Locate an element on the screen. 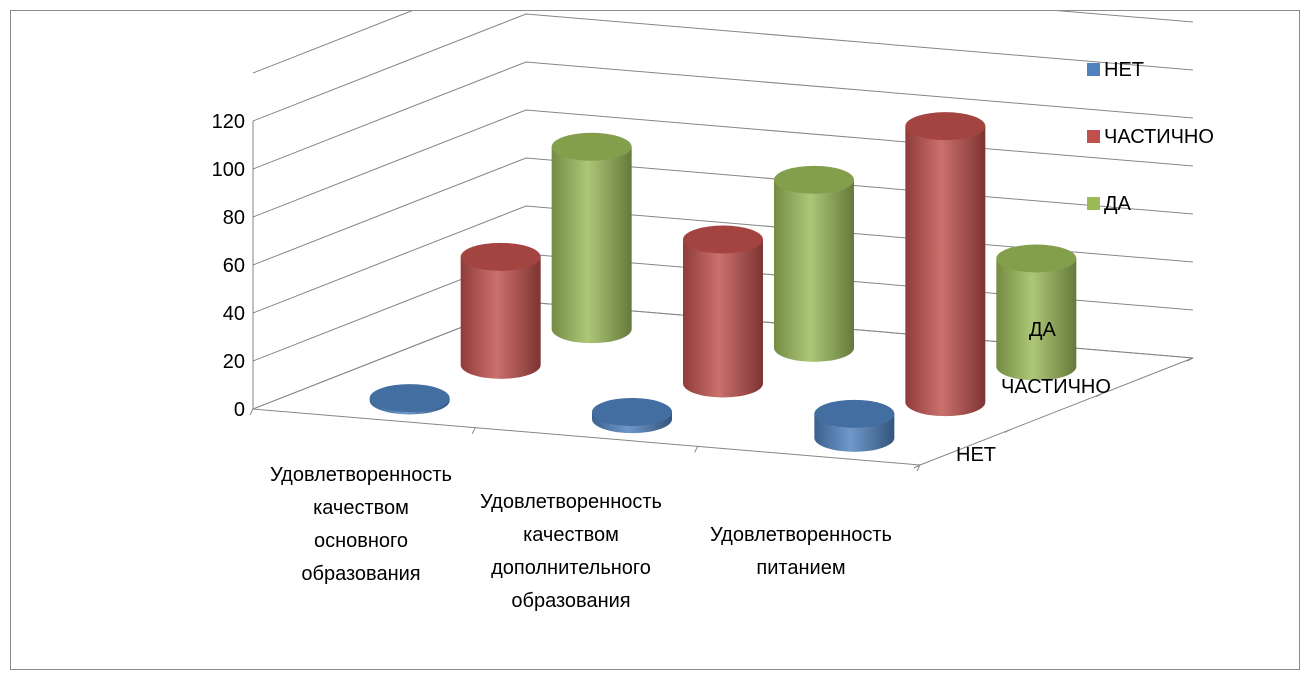 The image size is (1312, 675). x-axis-line is located at coordinates (586, 437).